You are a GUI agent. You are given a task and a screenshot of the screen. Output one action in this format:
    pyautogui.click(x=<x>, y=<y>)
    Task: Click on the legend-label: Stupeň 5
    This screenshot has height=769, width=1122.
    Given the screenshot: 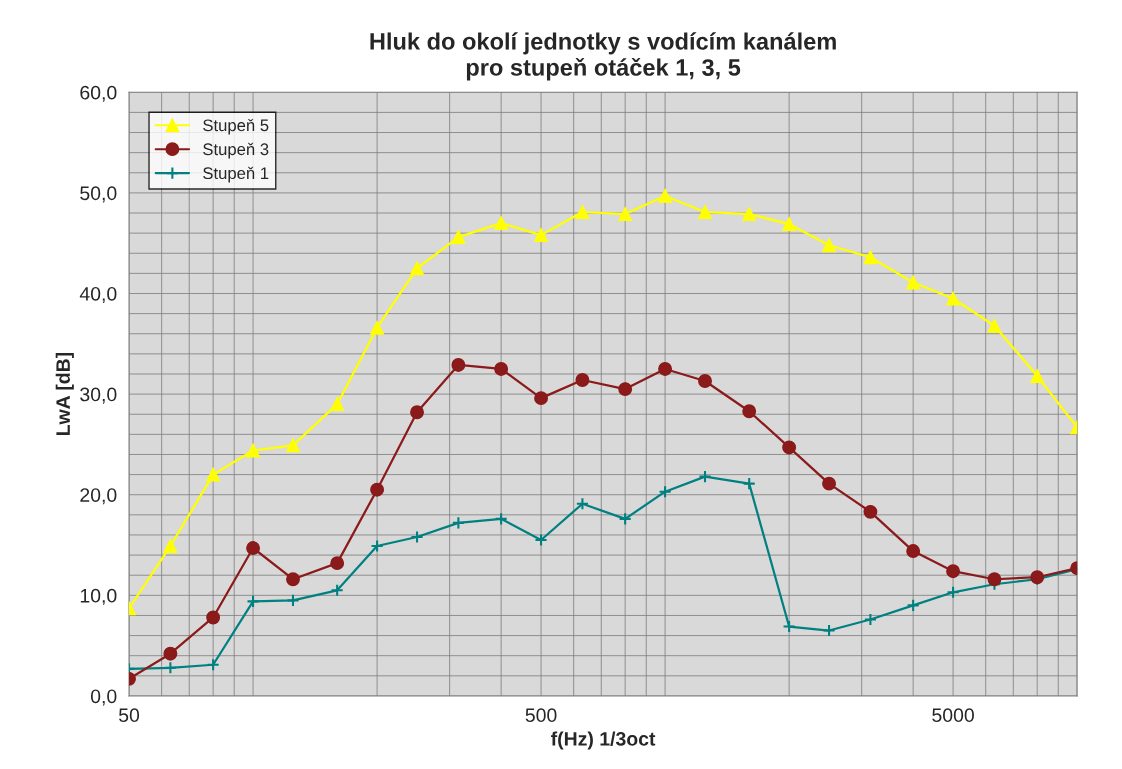 What is the action you would take?
    pyautogui.click(x=236, y=126)
    